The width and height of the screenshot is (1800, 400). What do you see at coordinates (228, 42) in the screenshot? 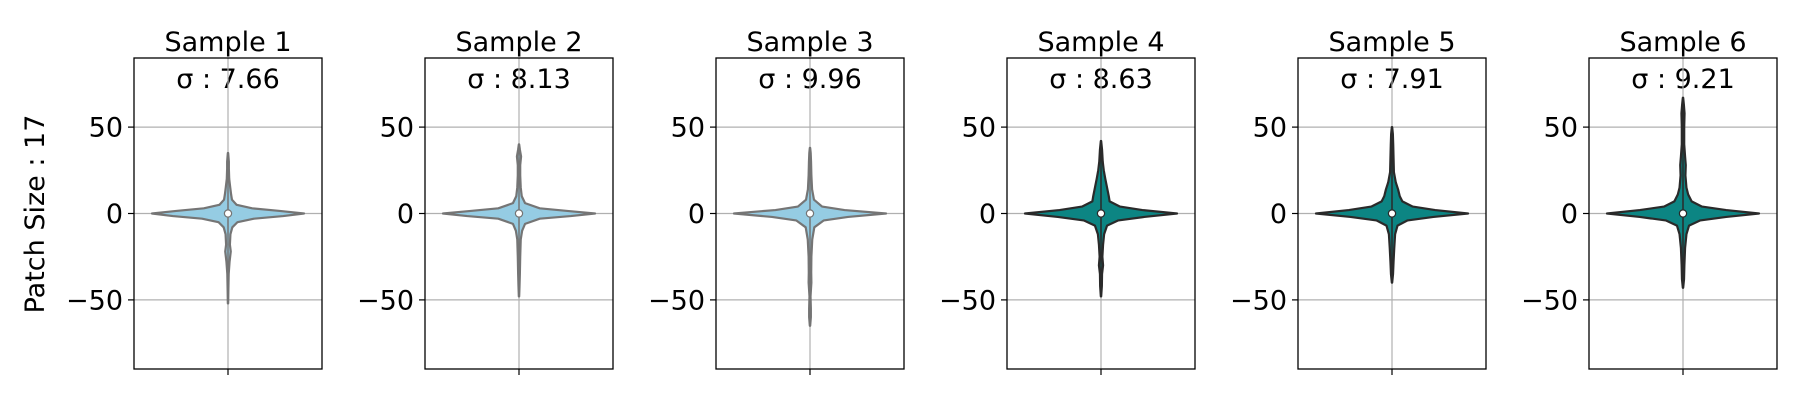
I see `panel-title: Sample 1` at bounding box center [228, 42].